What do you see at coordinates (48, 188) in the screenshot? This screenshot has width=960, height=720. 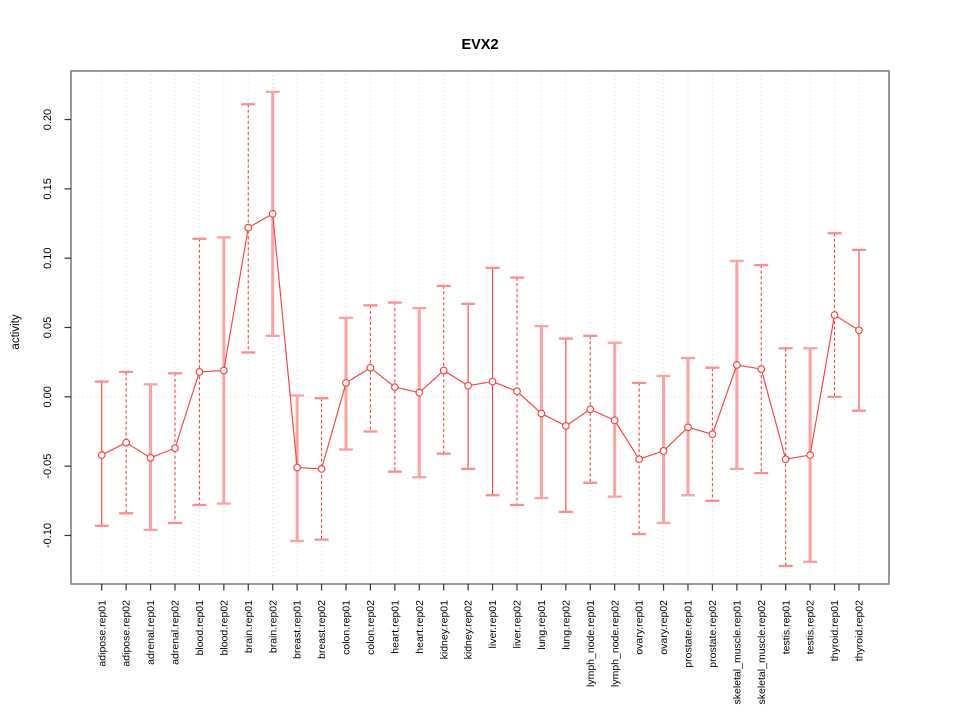 I see `y-tick-label: 0.15` at bounding box center [48, 188].